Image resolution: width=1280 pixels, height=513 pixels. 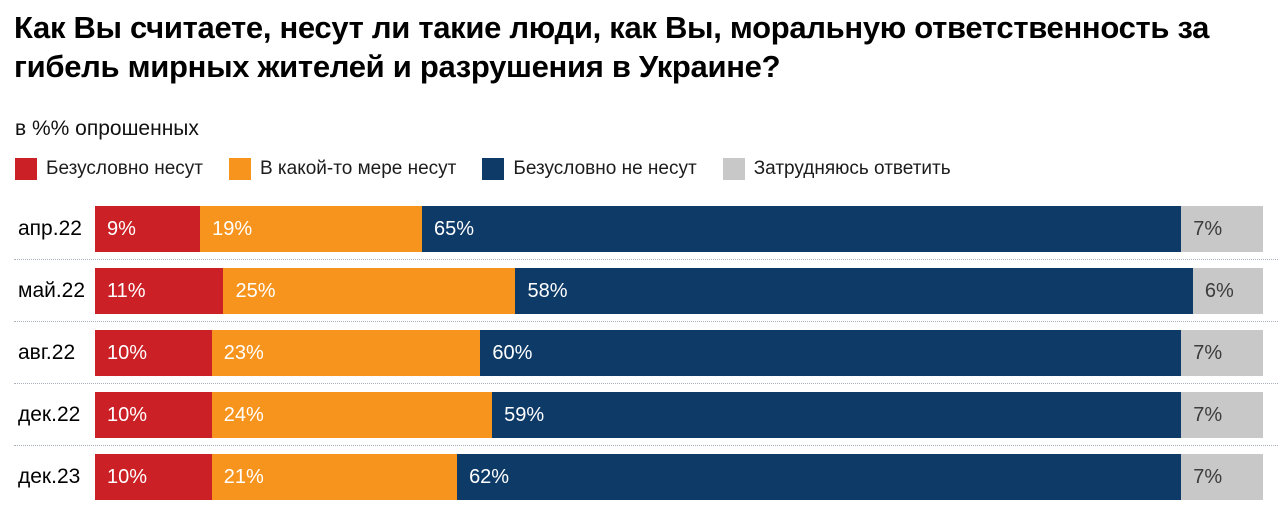 I want to click on segment-value-label: 11%, so click(x=126, y=290).